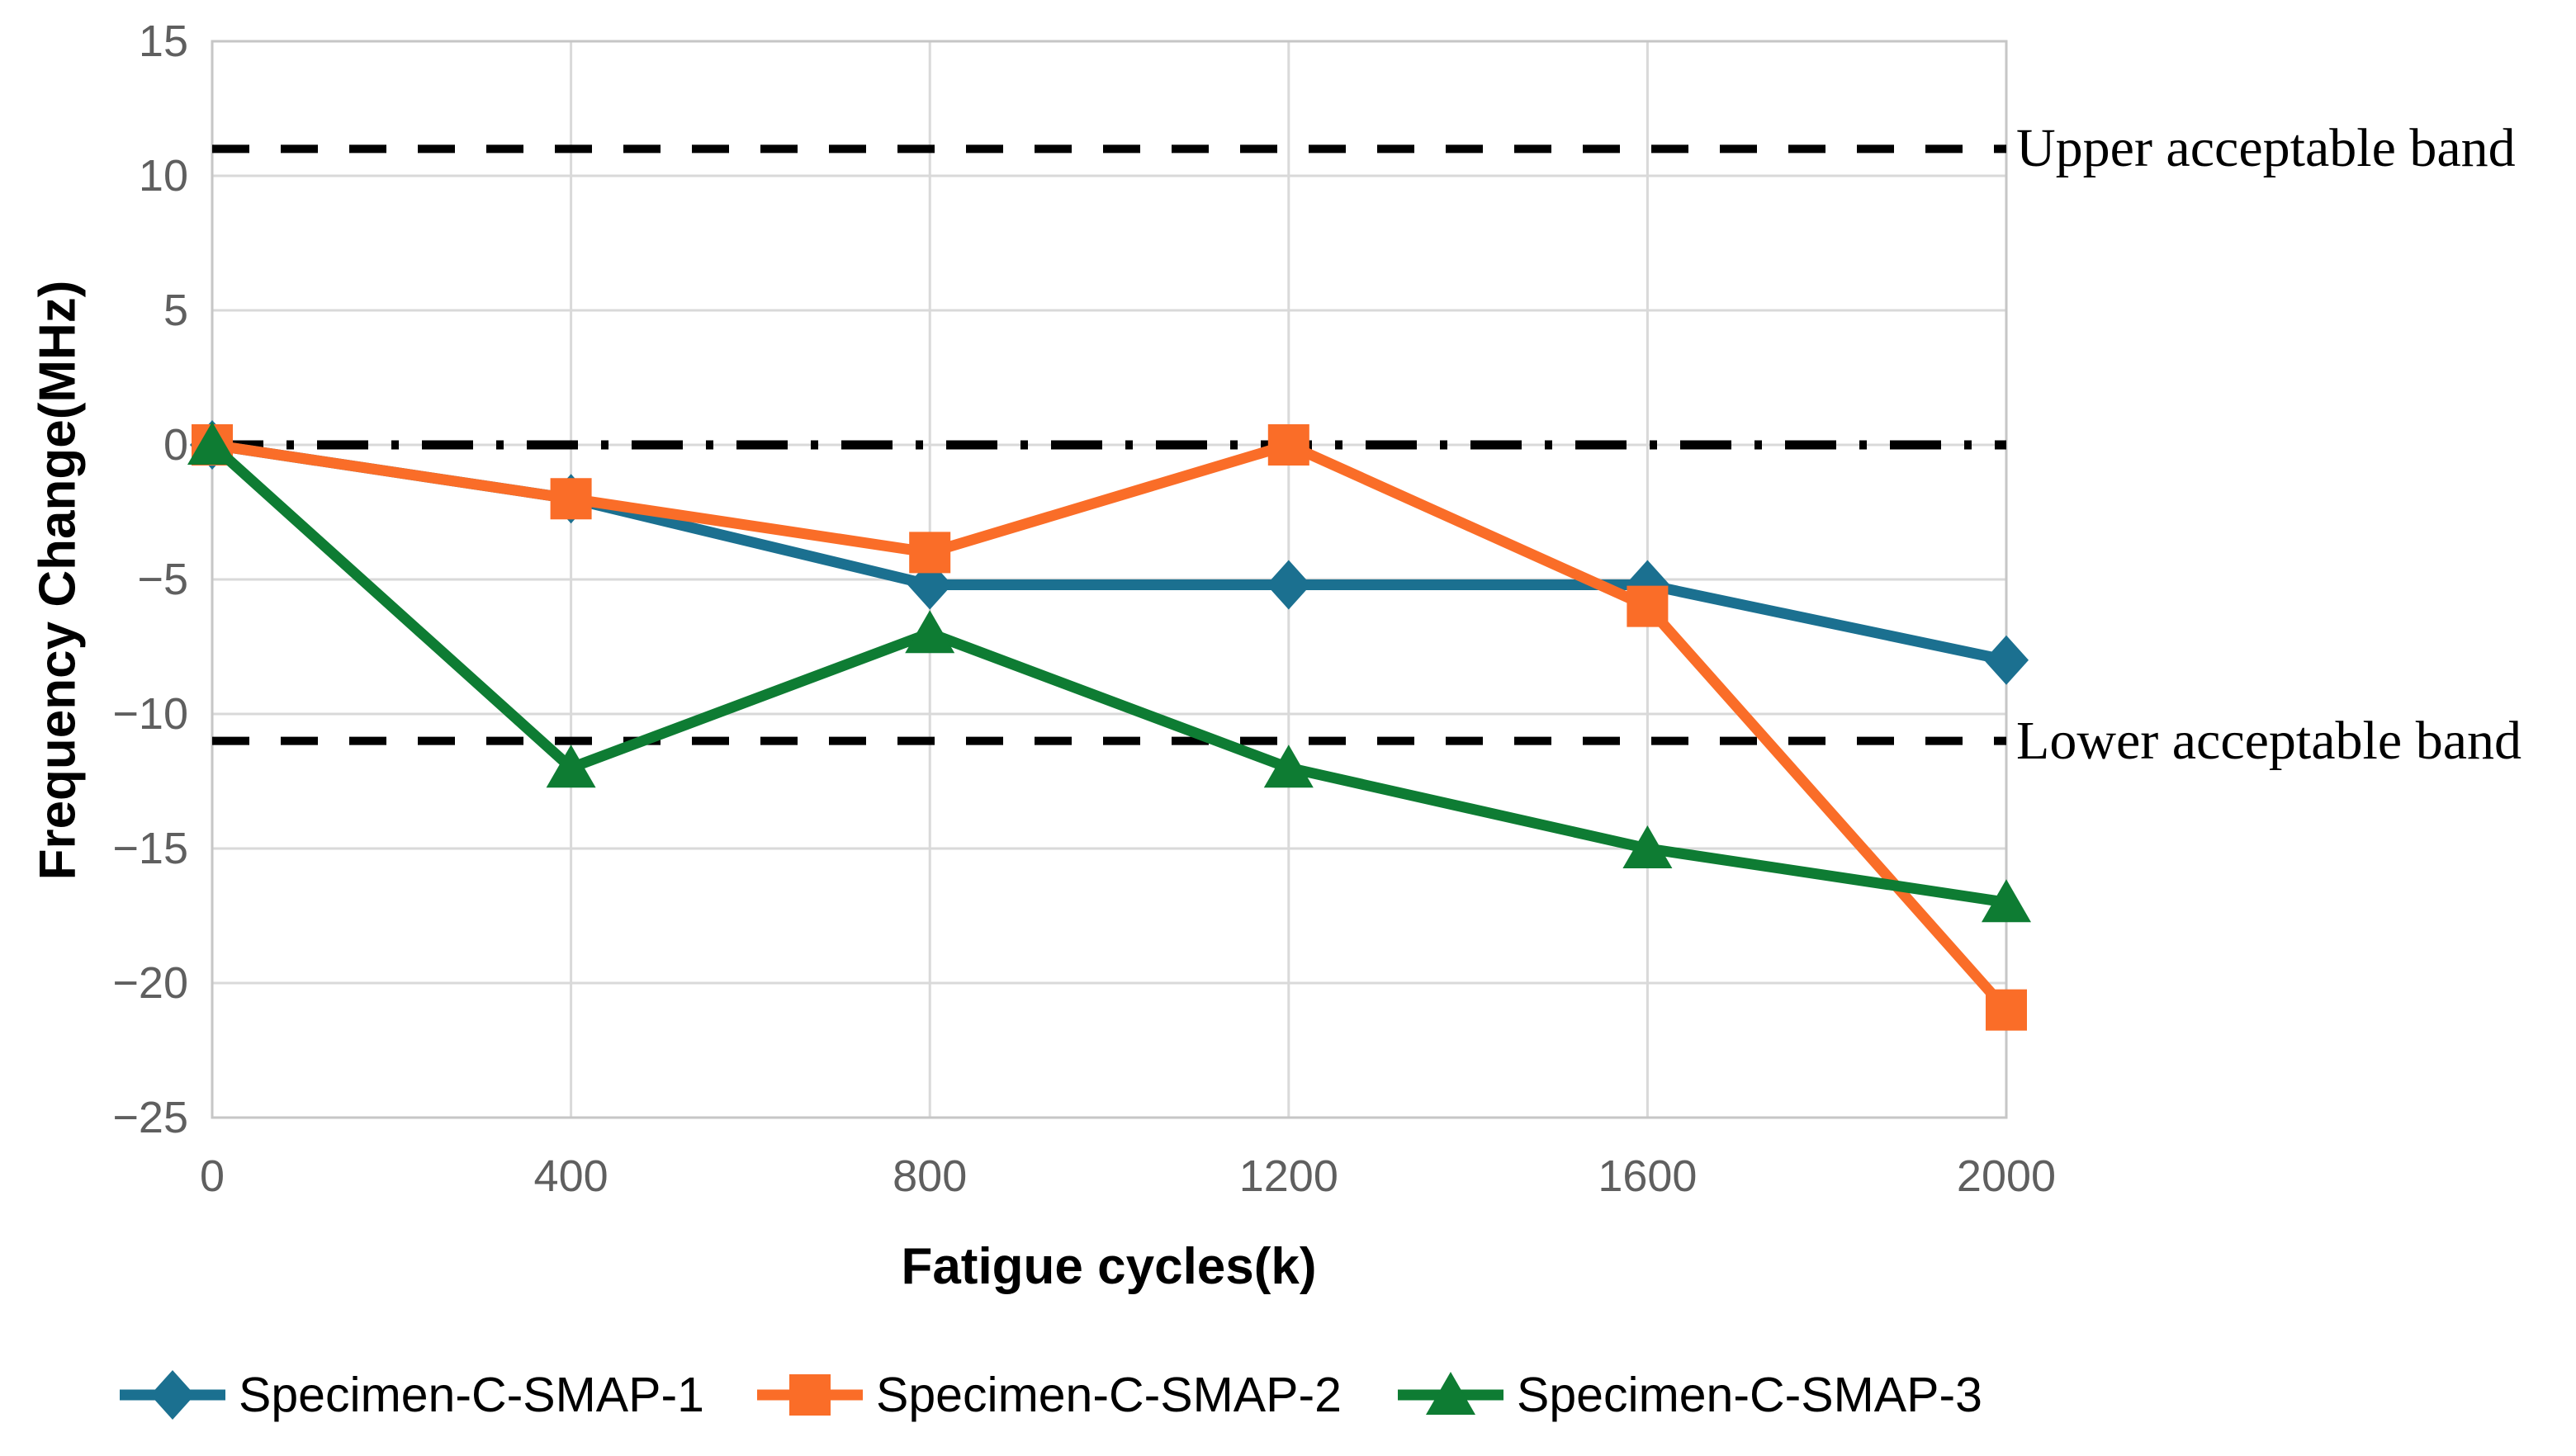 The height and width of the screenshot is (1456, 2576). What do you see at coordinates (2266, 148) in the screenshot?
I see `upper-band-label: Upper acceptable band` at bounding box center [2266, 148].